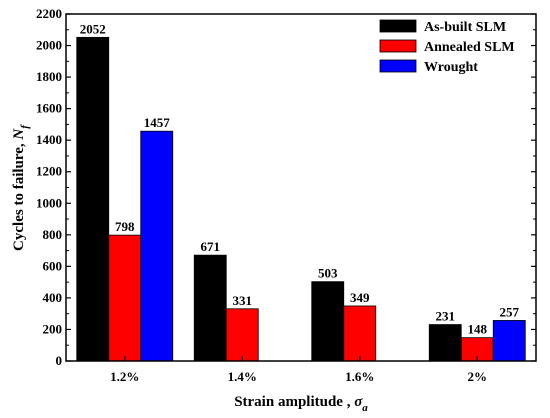 The height and width of the screenshot is (418, 550). Describe the element at coordinates (478, 376) in the screenshot. I see `x-tick-label: 2%` at that location.